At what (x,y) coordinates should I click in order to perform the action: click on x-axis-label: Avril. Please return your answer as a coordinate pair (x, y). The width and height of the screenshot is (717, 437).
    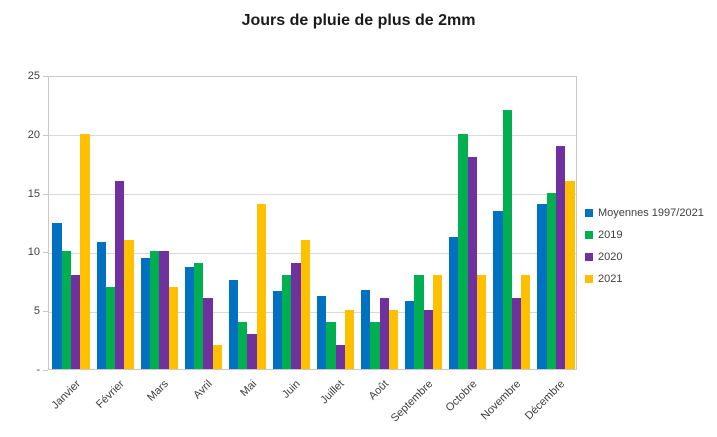
    Looking at the image, I should click on (203, 390).